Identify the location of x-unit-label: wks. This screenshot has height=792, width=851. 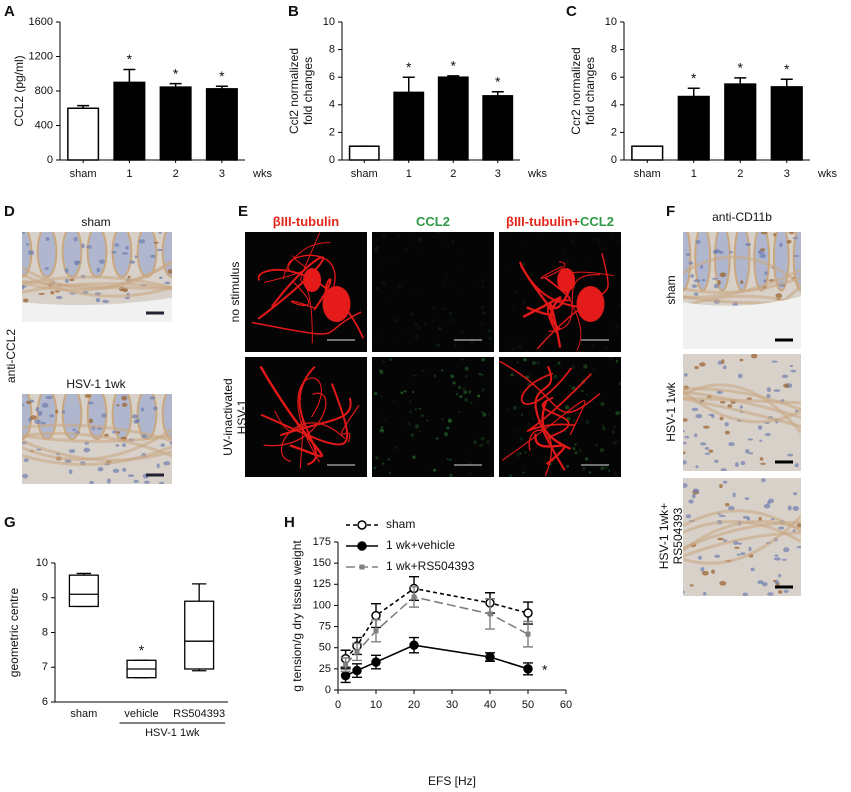
(827, 174).